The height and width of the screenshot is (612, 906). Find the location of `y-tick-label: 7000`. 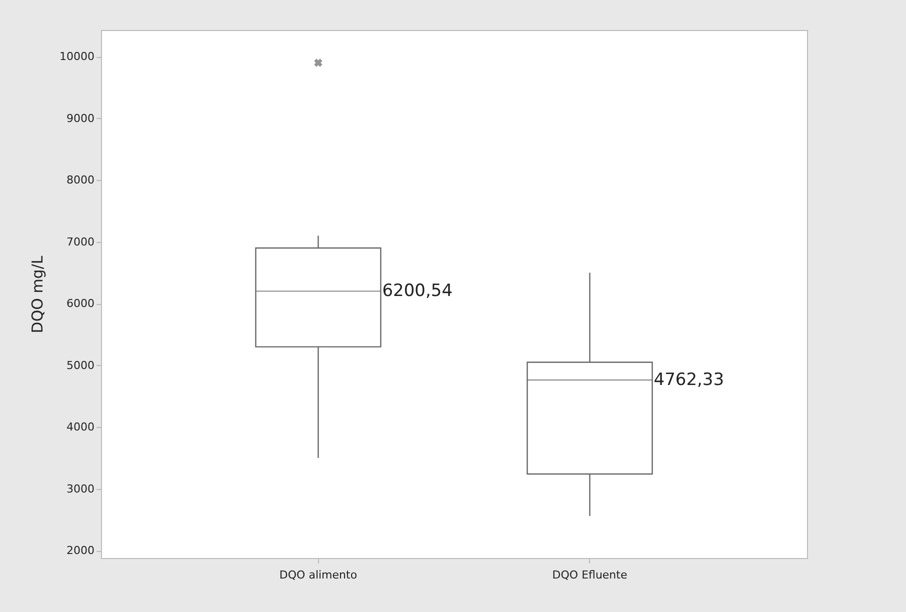

y-tick-label: 7000 is located at coordinates (80, 241).